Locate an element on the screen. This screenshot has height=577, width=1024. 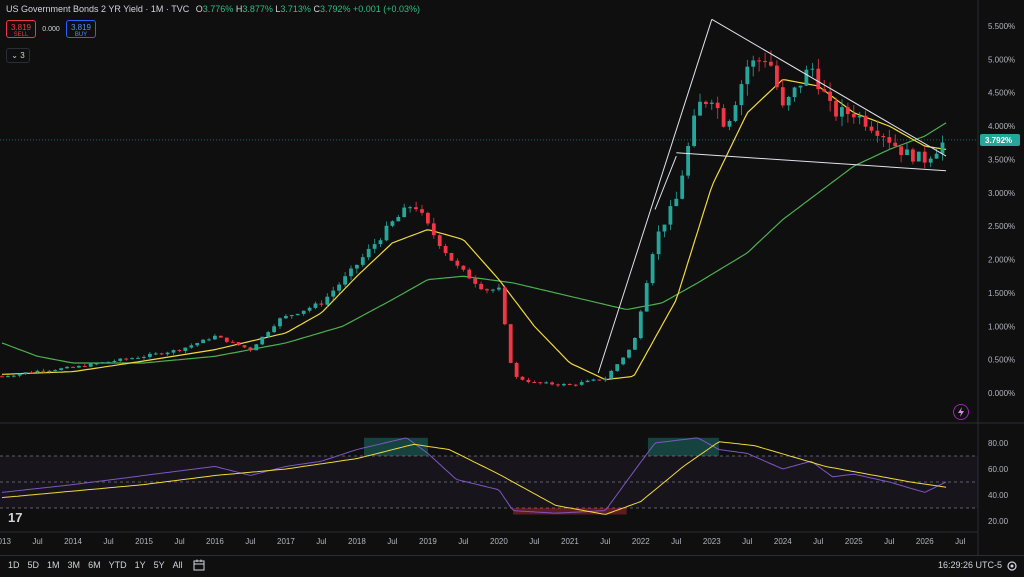
last-price-badge is located at coordinates (1000, 140).